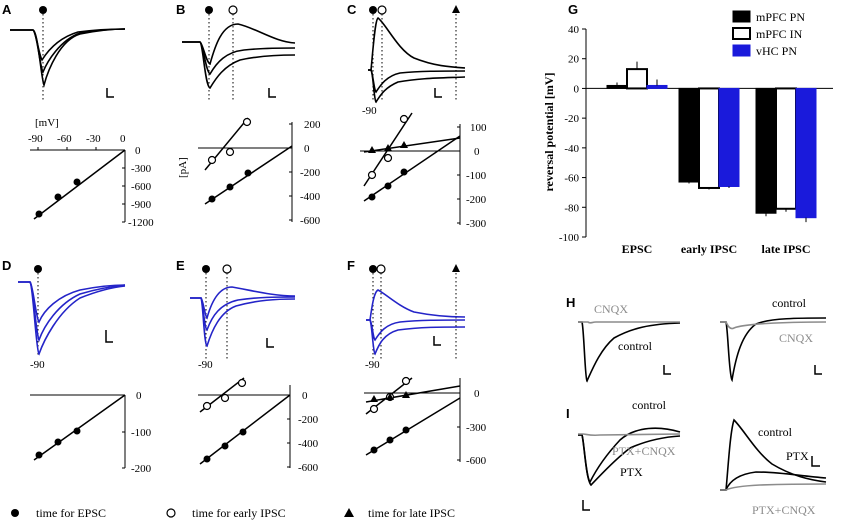 The width and height of the screenshot is (843, 524). I want to click on ptx-trace, so click(773, 481).